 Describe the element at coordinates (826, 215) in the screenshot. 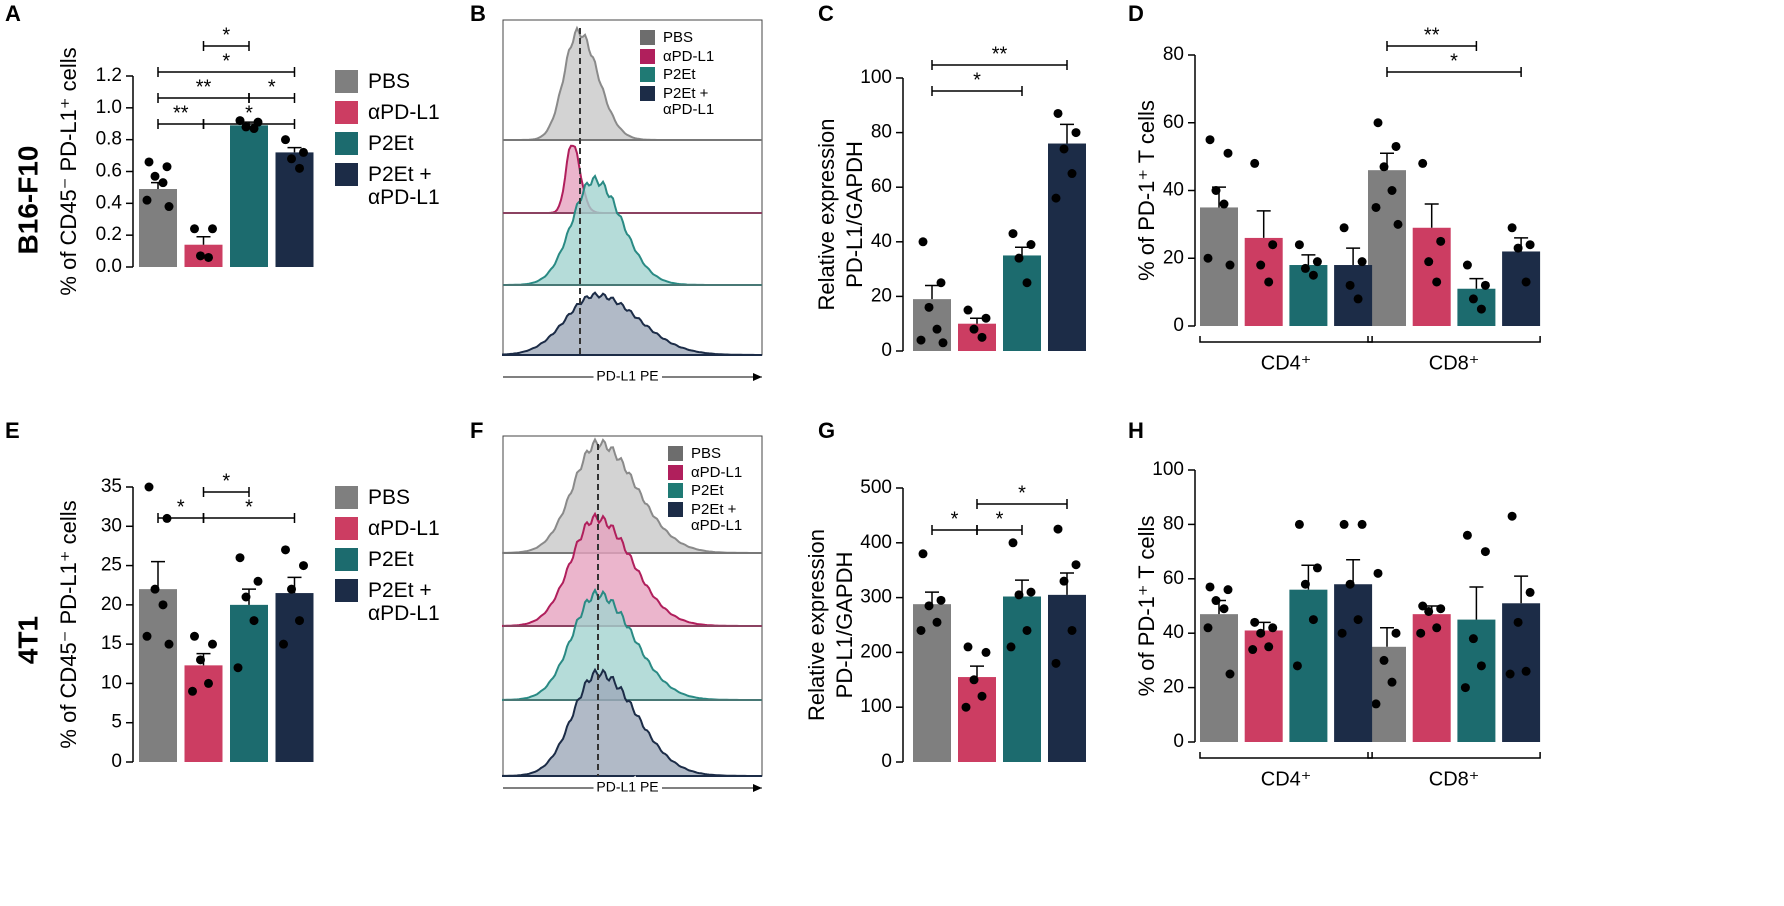

I see `y-label: Relative expression` at that location.